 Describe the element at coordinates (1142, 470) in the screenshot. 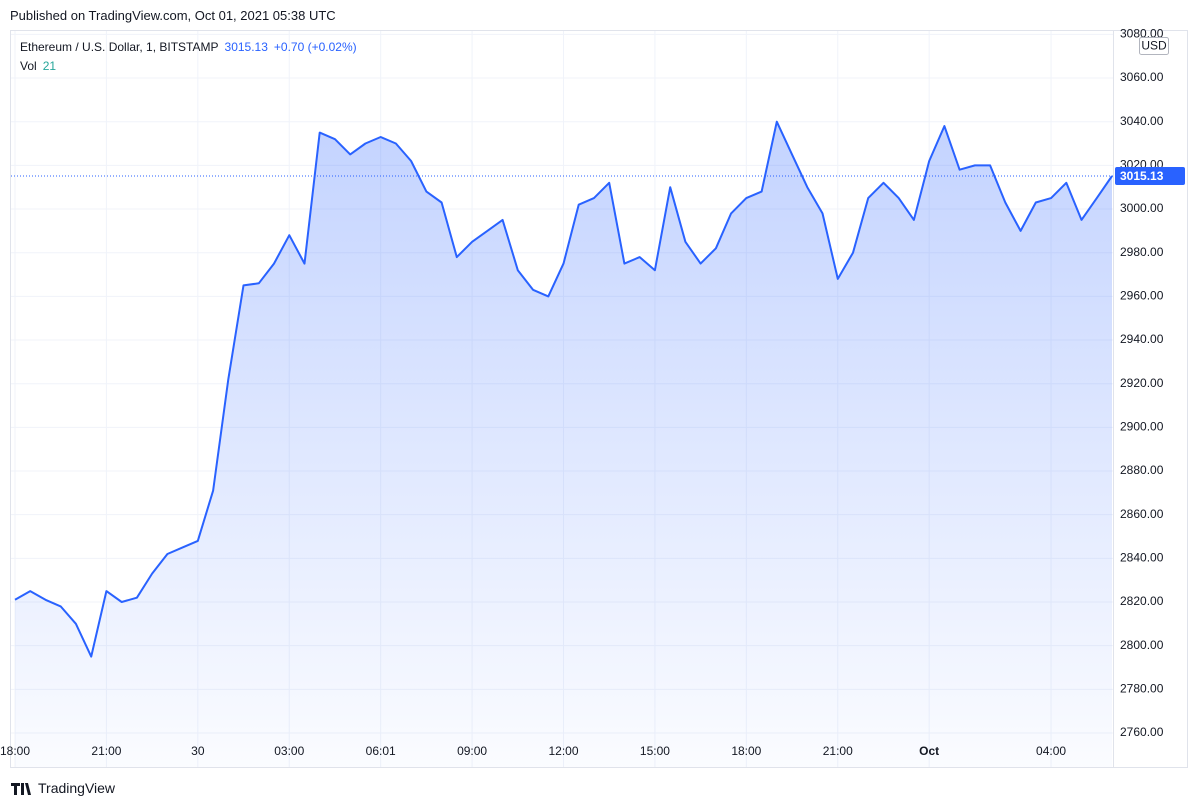

I see `y-tick-label: 2880.00` at that location.